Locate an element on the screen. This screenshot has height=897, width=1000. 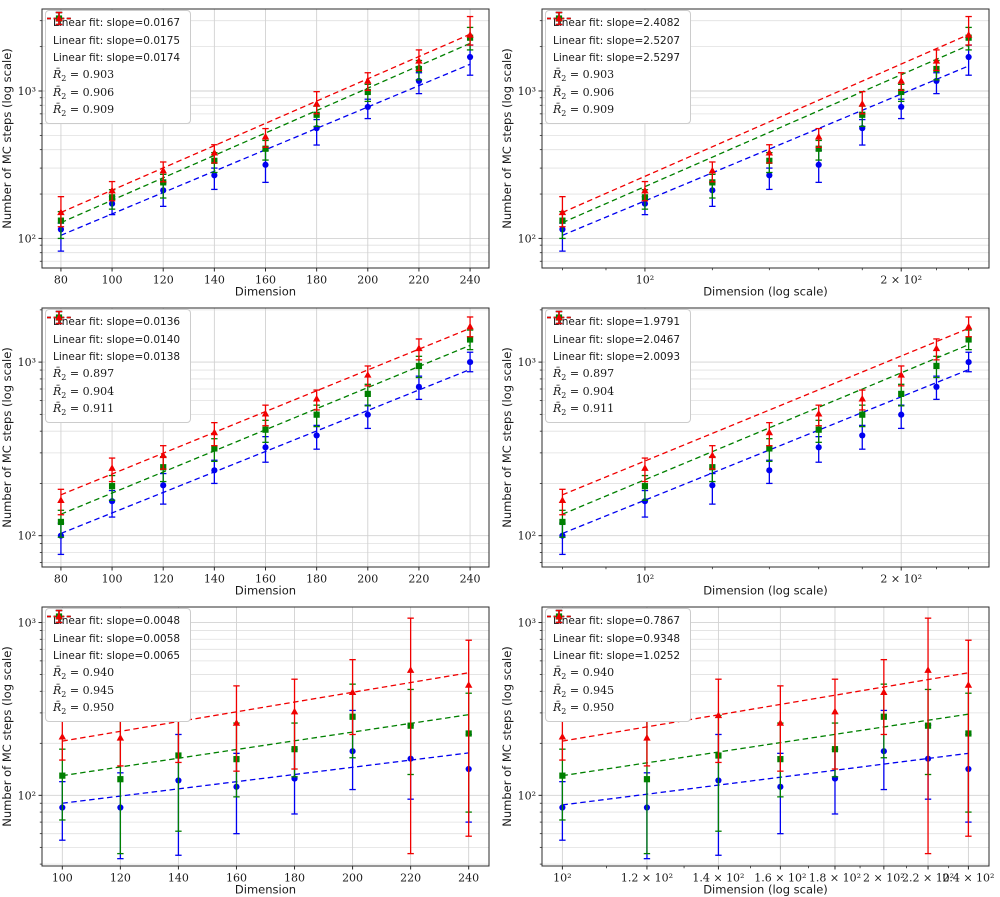
legend-item-fit-green: Linear fit: slope=0.0140 is located at coordinates (113, 332).